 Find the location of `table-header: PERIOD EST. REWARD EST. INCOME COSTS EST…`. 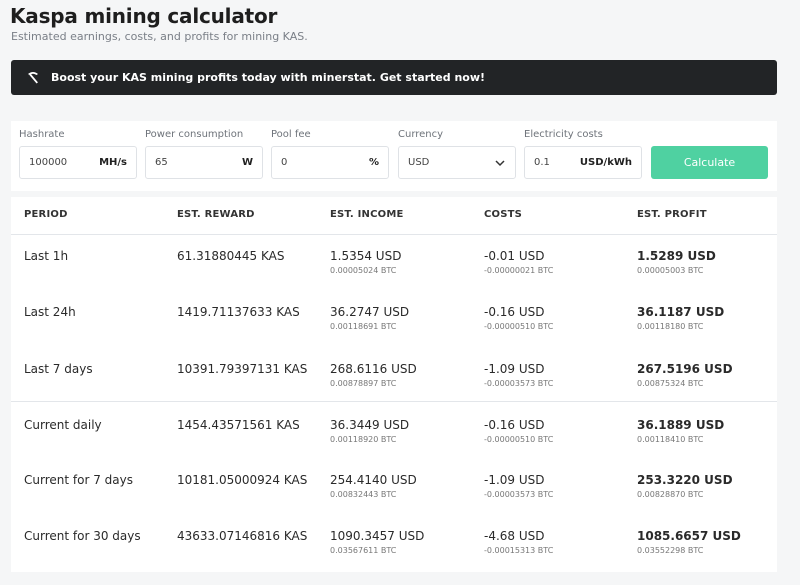

table-header: PERIOD EST. REWARD EST. INCOME COSTS EST… is located at coordinates (394, 216).